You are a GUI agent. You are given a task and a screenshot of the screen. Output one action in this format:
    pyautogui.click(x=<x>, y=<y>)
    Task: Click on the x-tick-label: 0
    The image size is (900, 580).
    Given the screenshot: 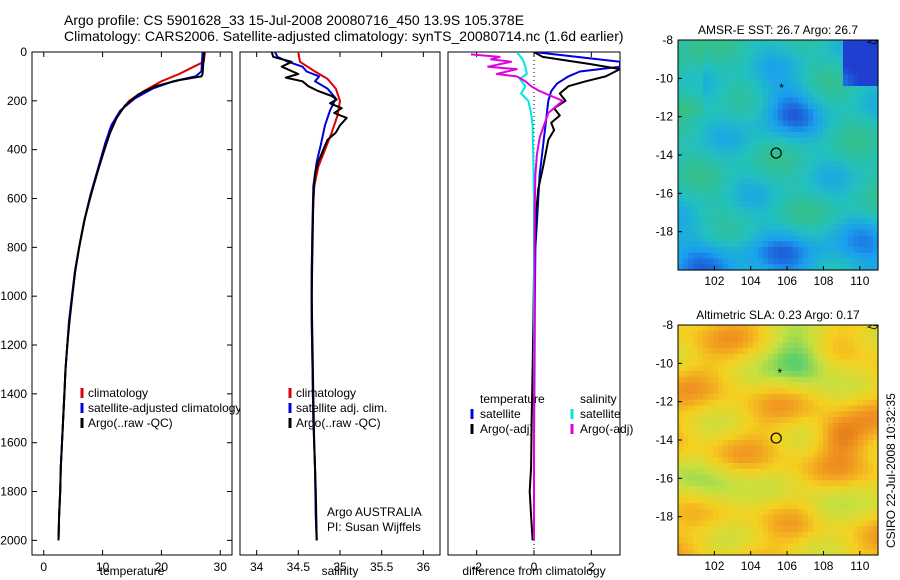 What is the action you would take?
    pyautogui.click(x=534, y=567)
    